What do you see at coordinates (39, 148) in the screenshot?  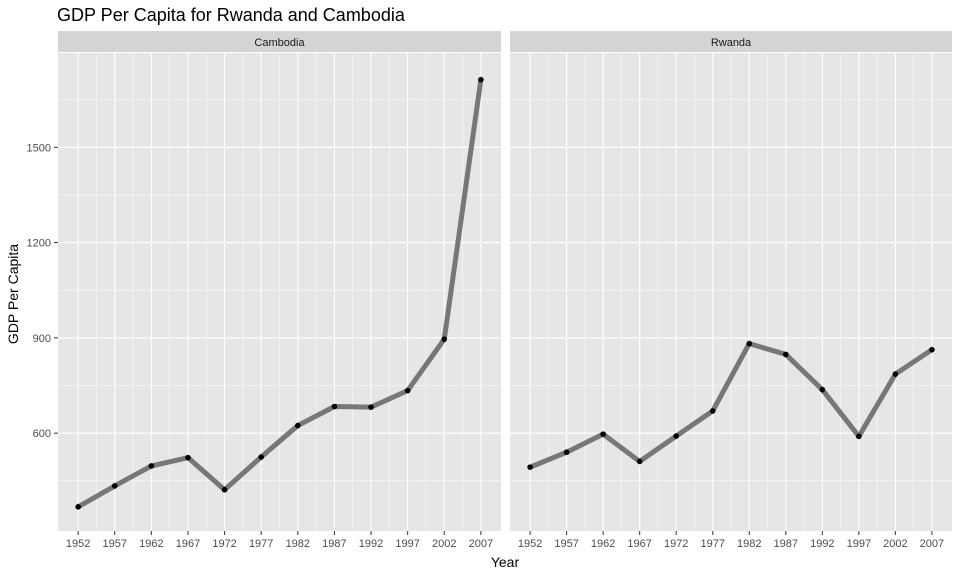 I see `y-tick-label: 1500` at bounding box center [39, 148].